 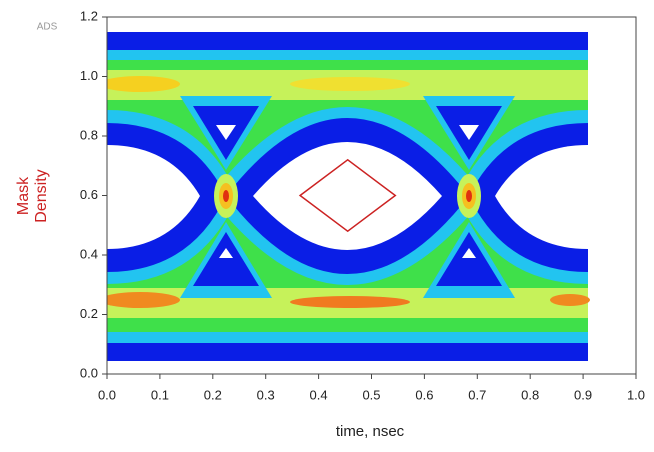 What do you see at coordinates (160, 394) in the screenshot?
I see `x-tick-label: 0.1` at bounding box center [160, 394].